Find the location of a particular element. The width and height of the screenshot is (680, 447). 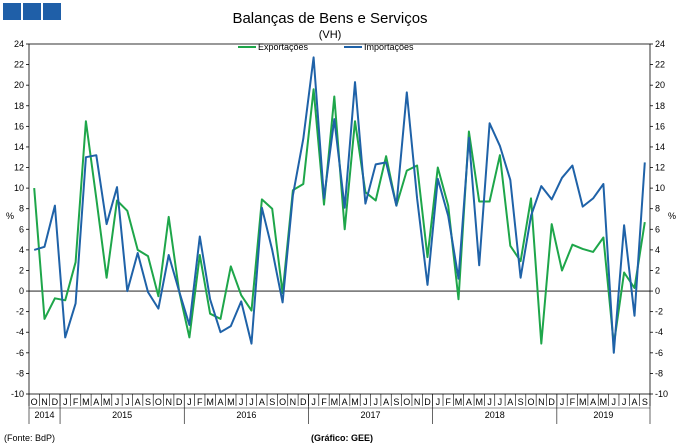

y-tick-label-right: 10 is located at coordinates (660, 188).